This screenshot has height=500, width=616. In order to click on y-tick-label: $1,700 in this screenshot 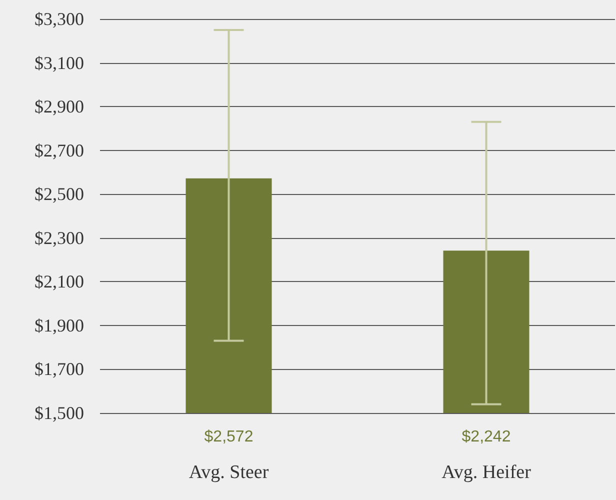, I will do `click(59, 369)`.